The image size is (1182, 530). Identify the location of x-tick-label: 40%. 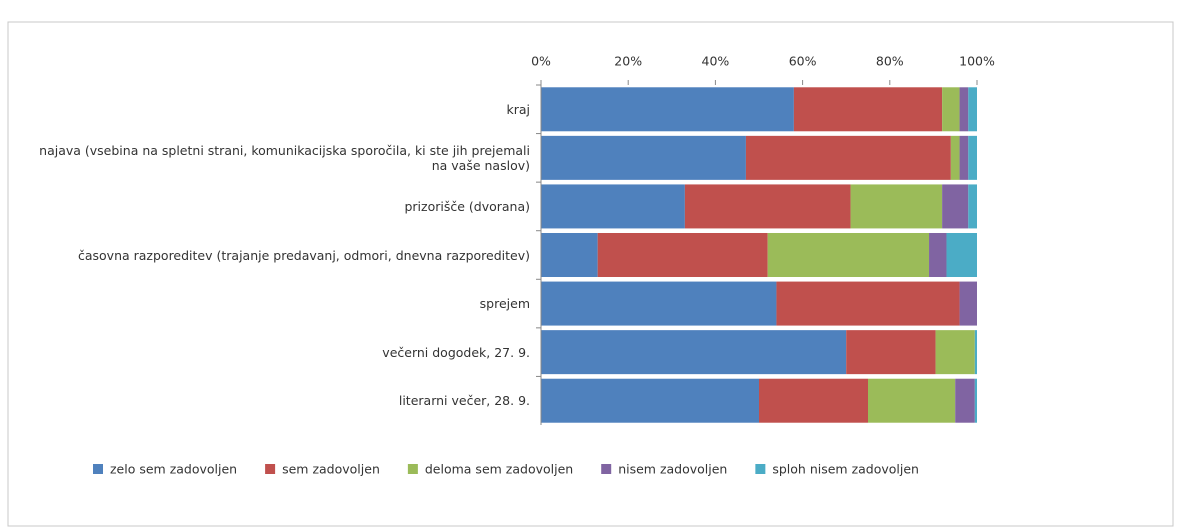
(716, 61).